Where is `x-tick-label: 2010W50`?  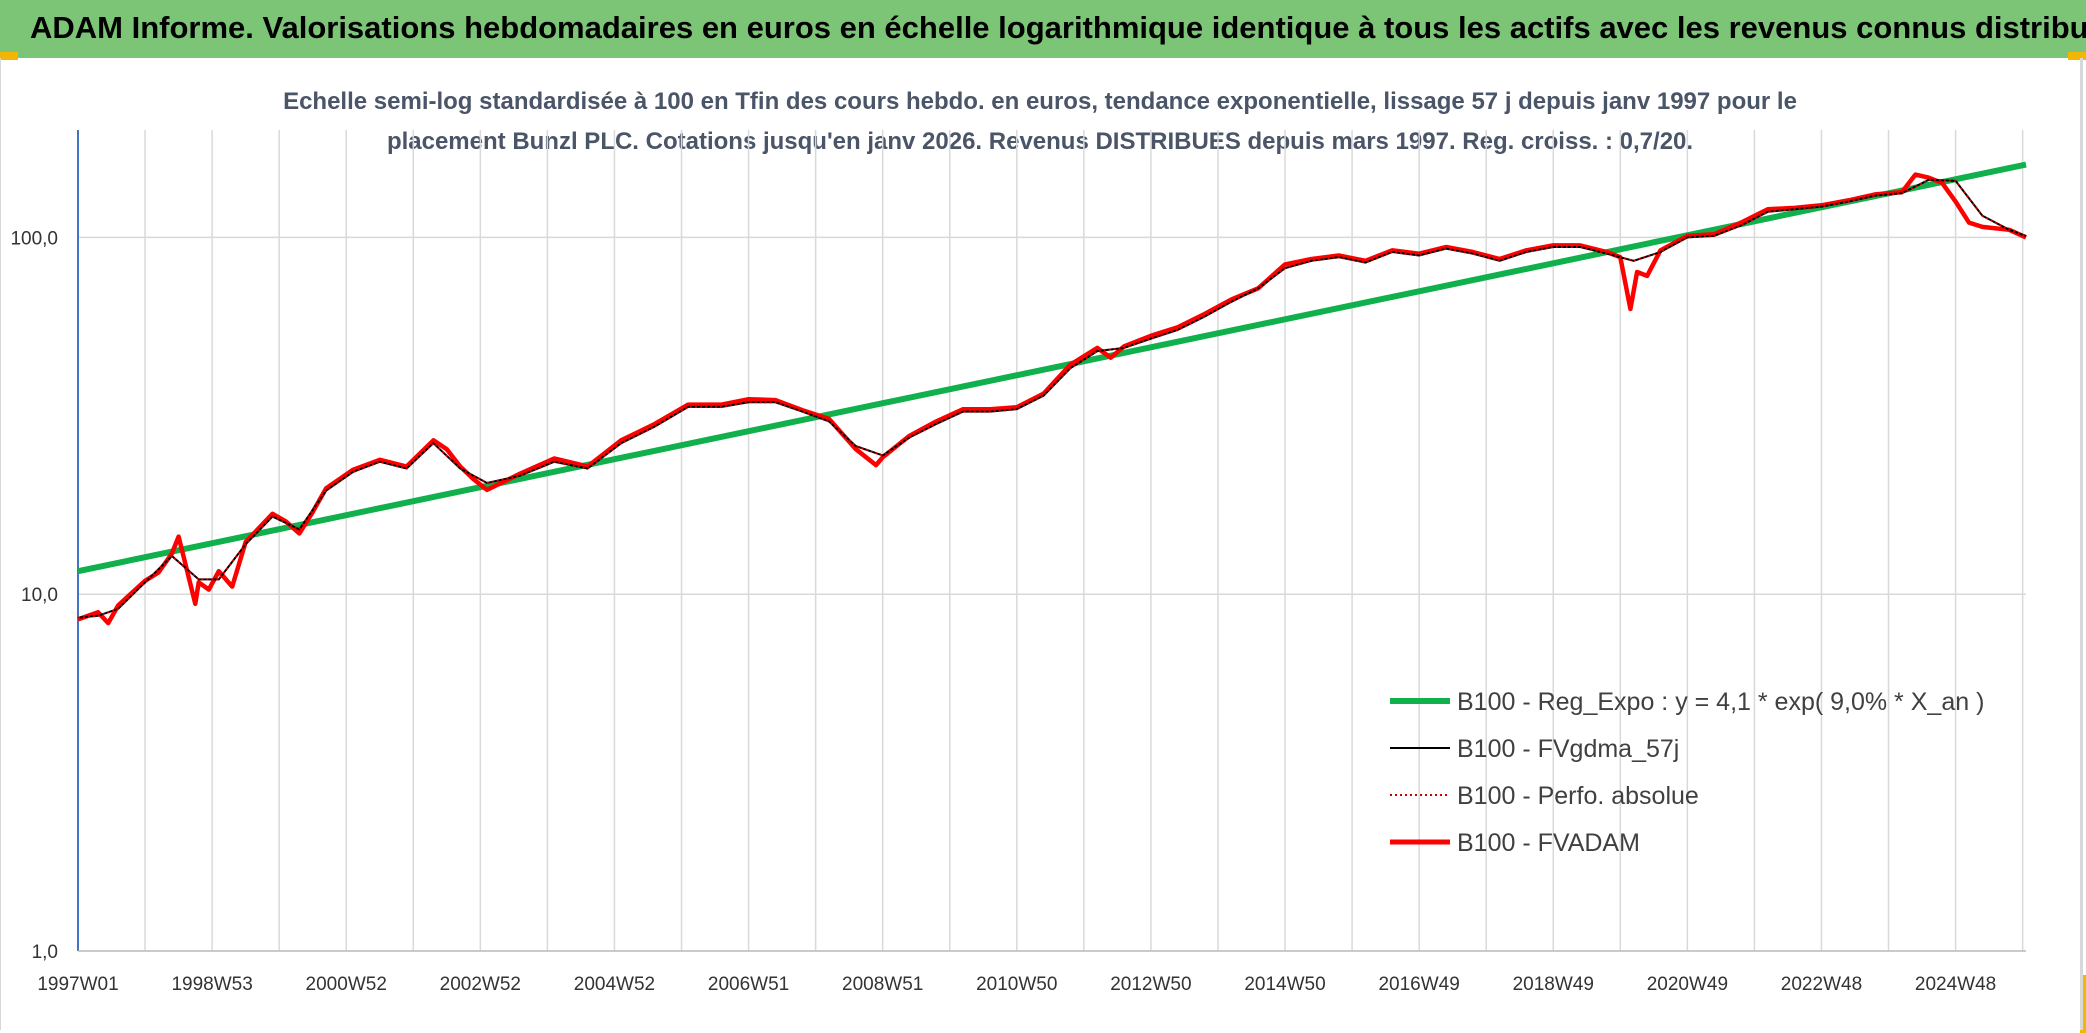
x-tick-label: 2010W50 is located at coordinates (1016, 984).